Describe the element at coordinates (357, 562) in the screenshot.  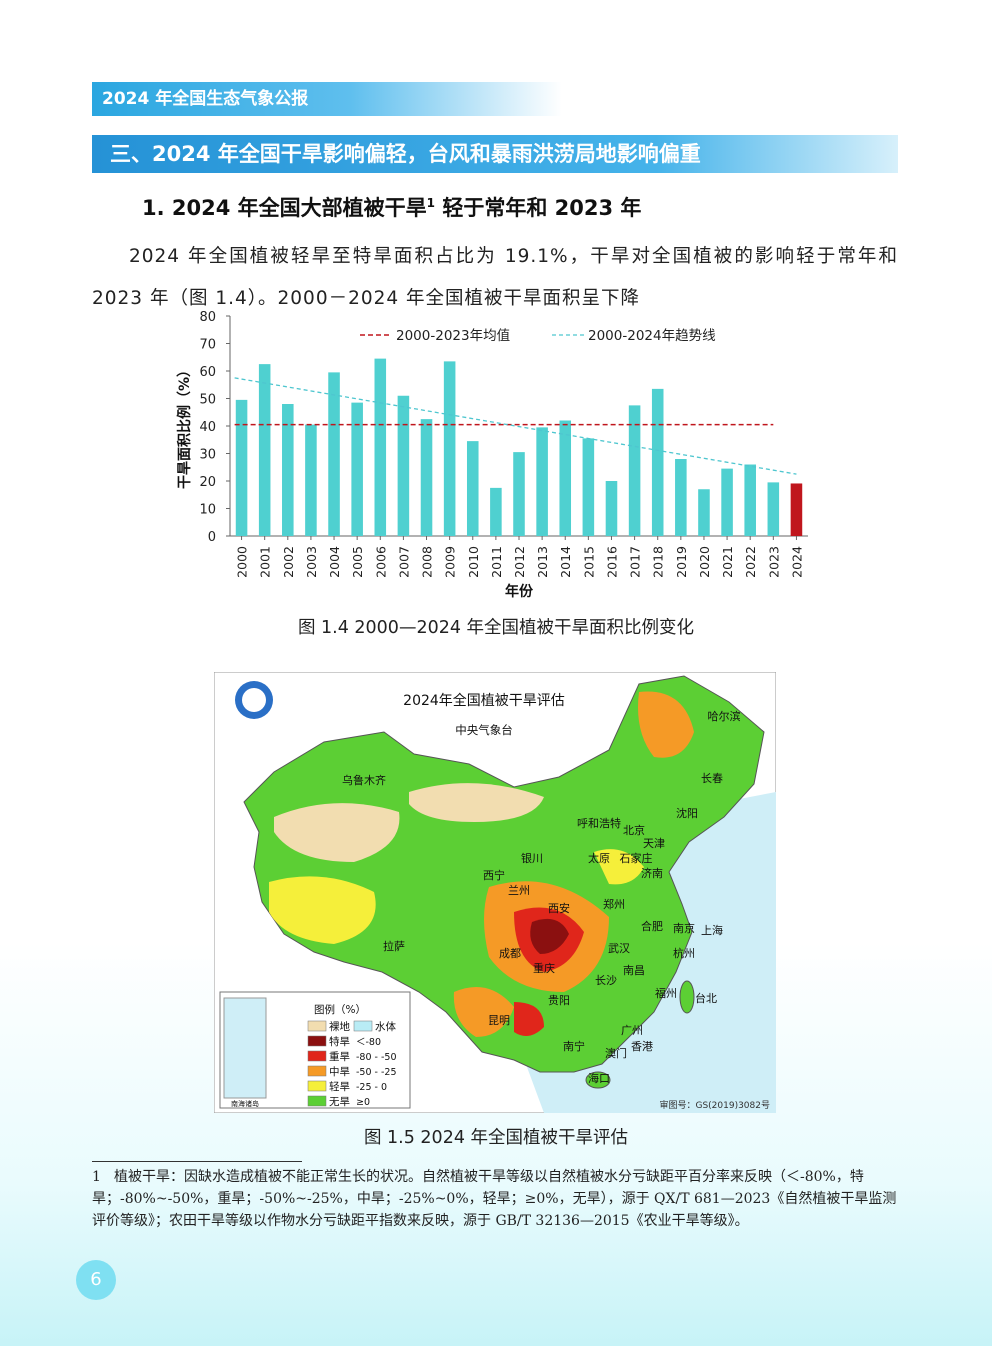
I see `x-tick-label: 2005` at that location.